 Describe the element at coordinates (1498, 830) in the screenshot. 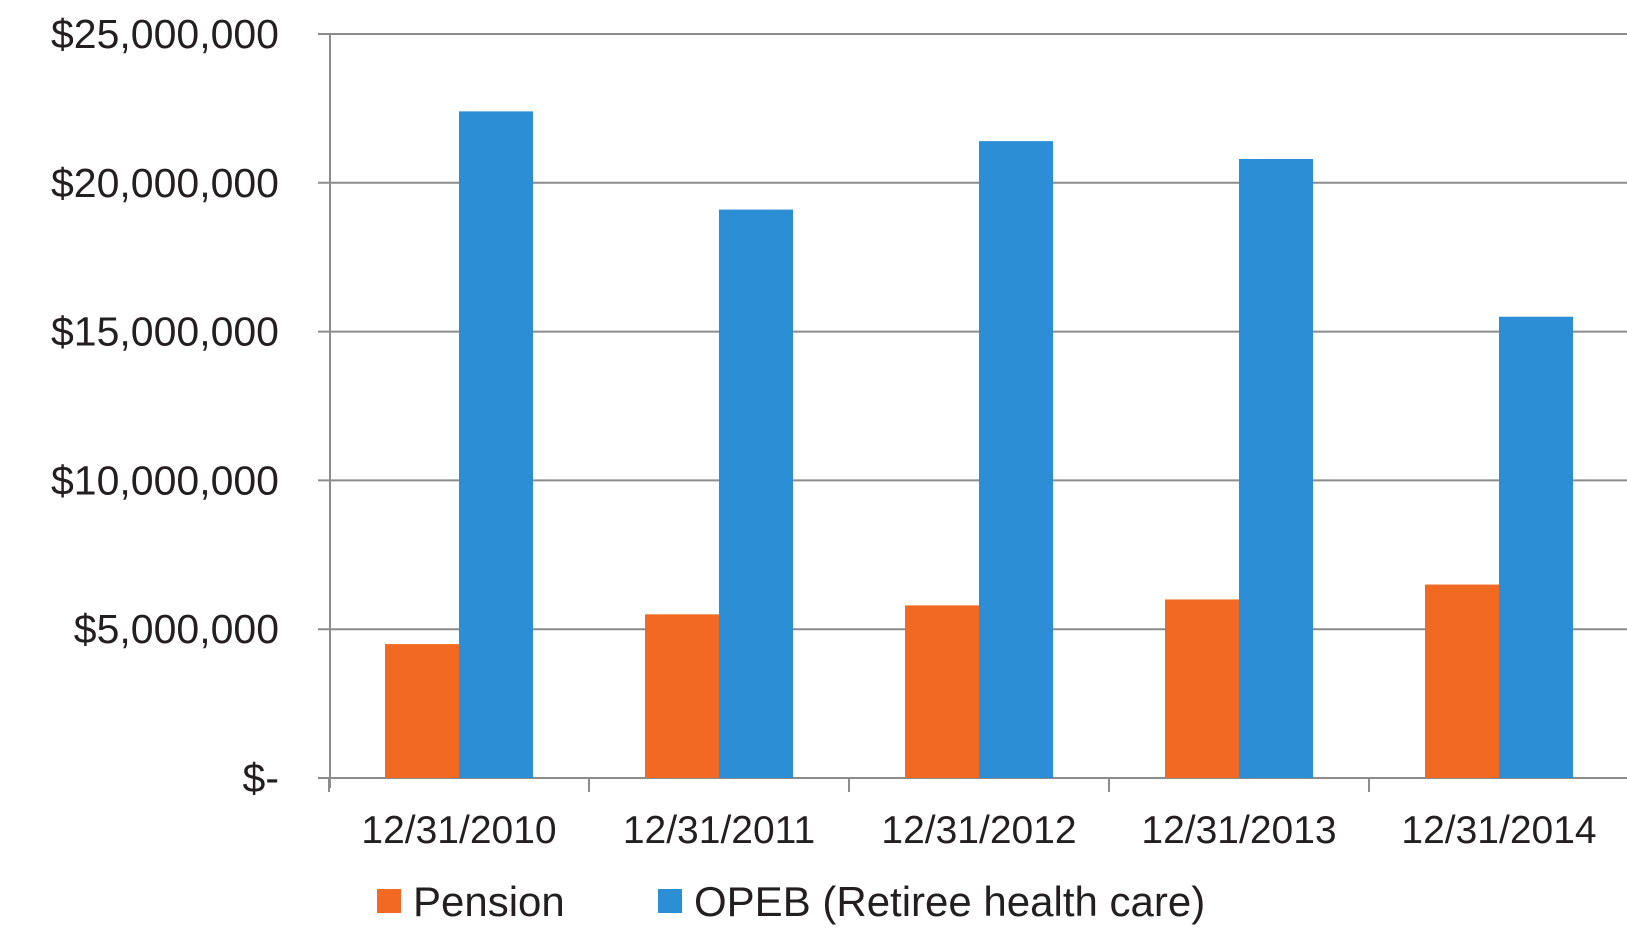

I see `x-tick-label: 12/31/2014` at that location.